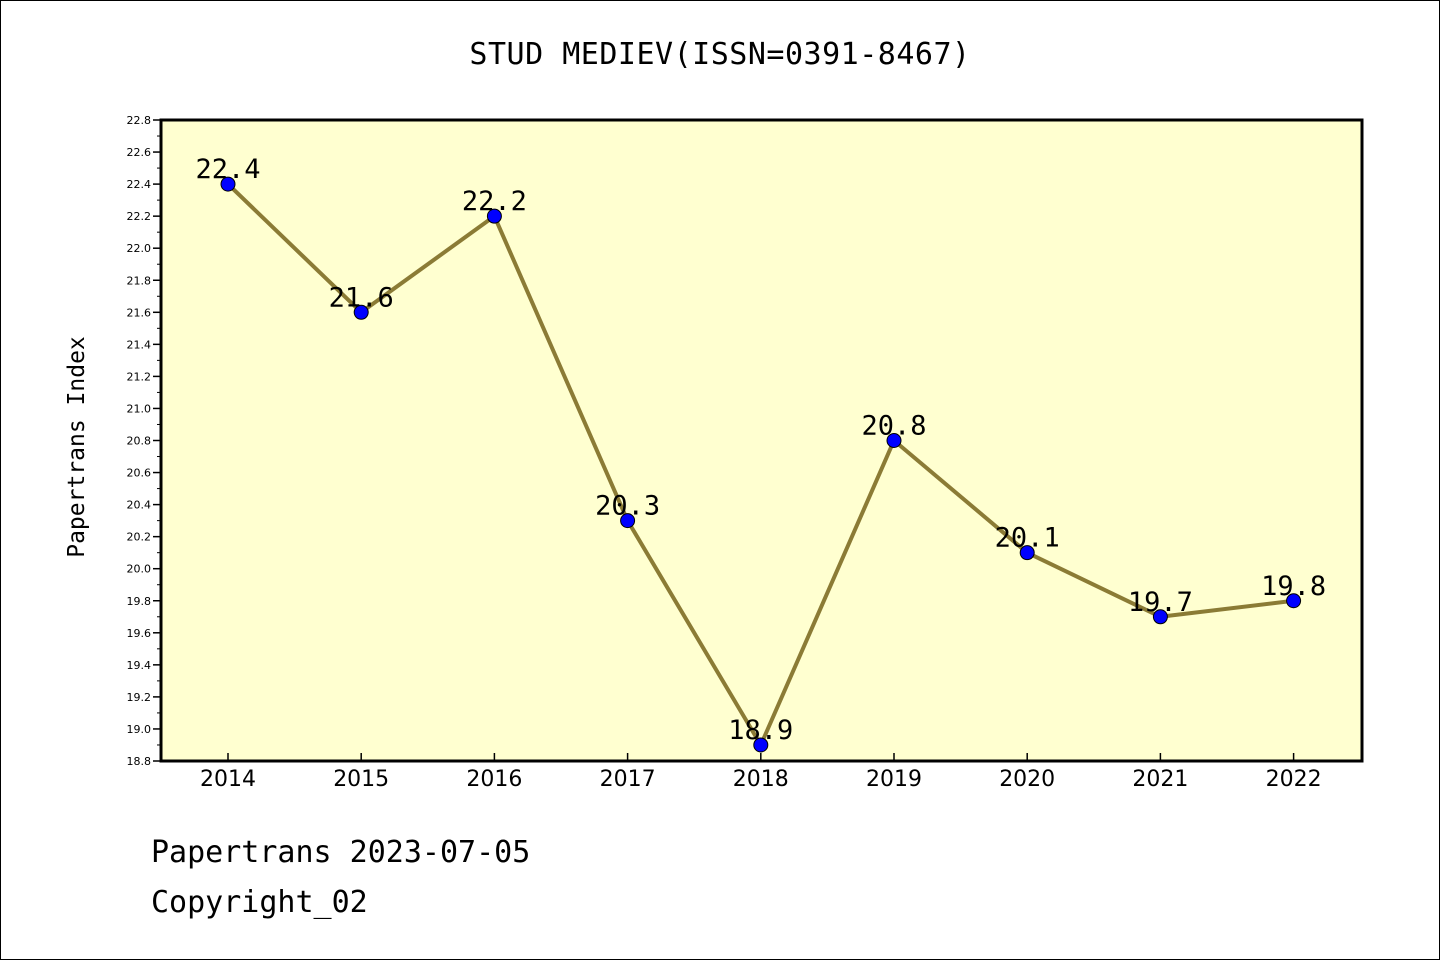  Describe the element at coordinates (760, 730) in the screenshot. I see `data-label: 18.9` at that location.